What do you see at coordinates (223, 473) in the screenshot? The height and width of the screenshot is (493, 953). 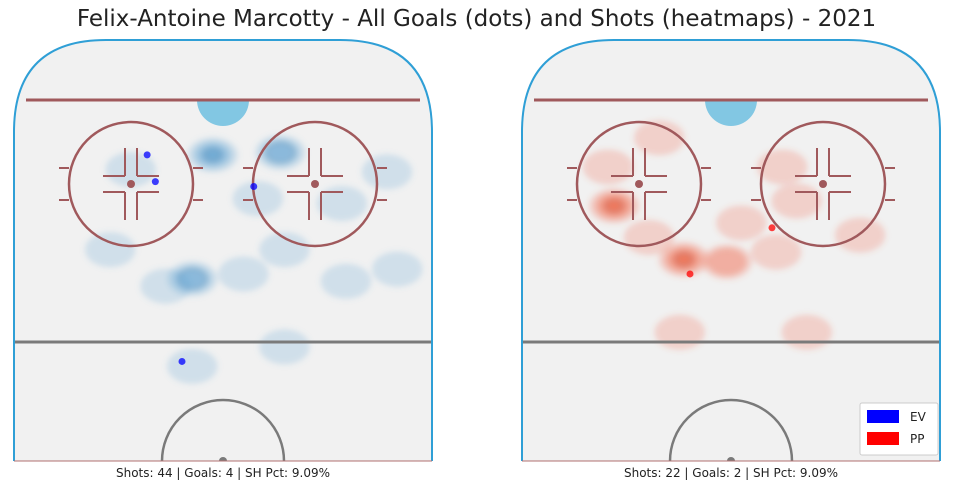 I see `stats-caption-ev: Shots: 44 | Goals: 4 | SH Pct: 9.09%` at bounding box center [223, 473].